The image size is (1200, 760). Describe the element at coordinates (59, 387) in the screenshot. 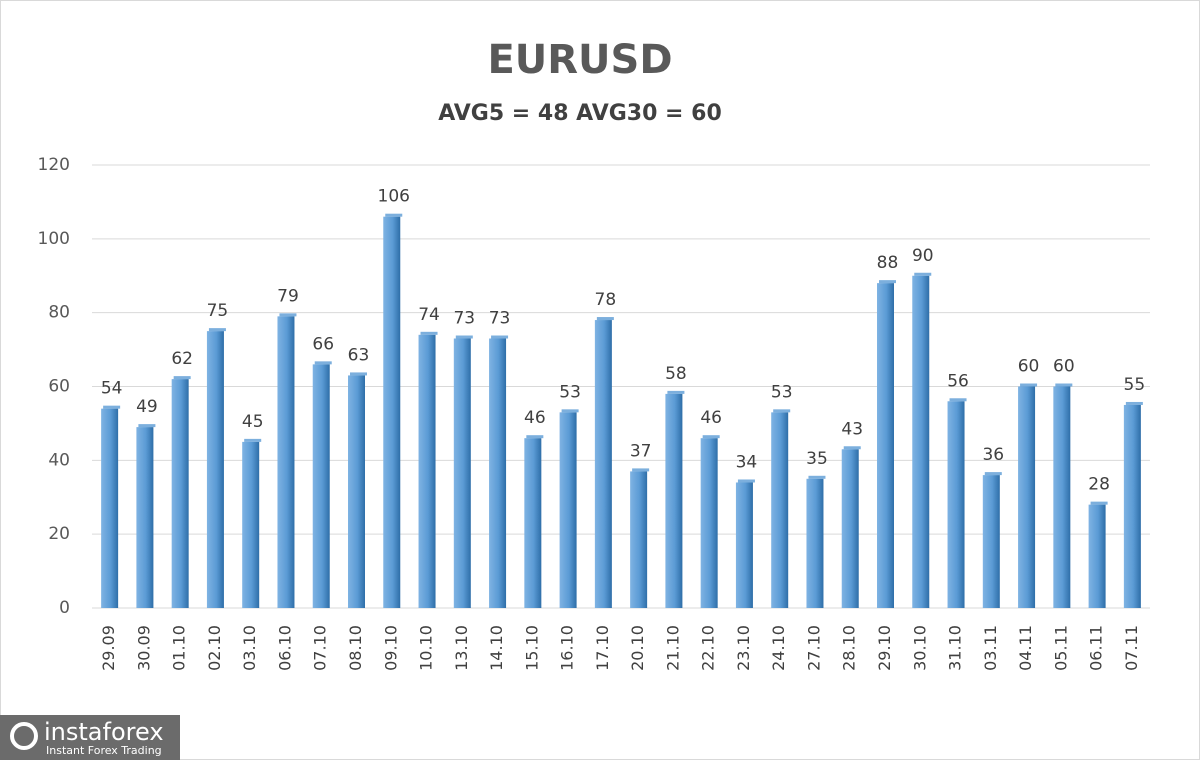

I see `y-tick-label: 60` at that location.